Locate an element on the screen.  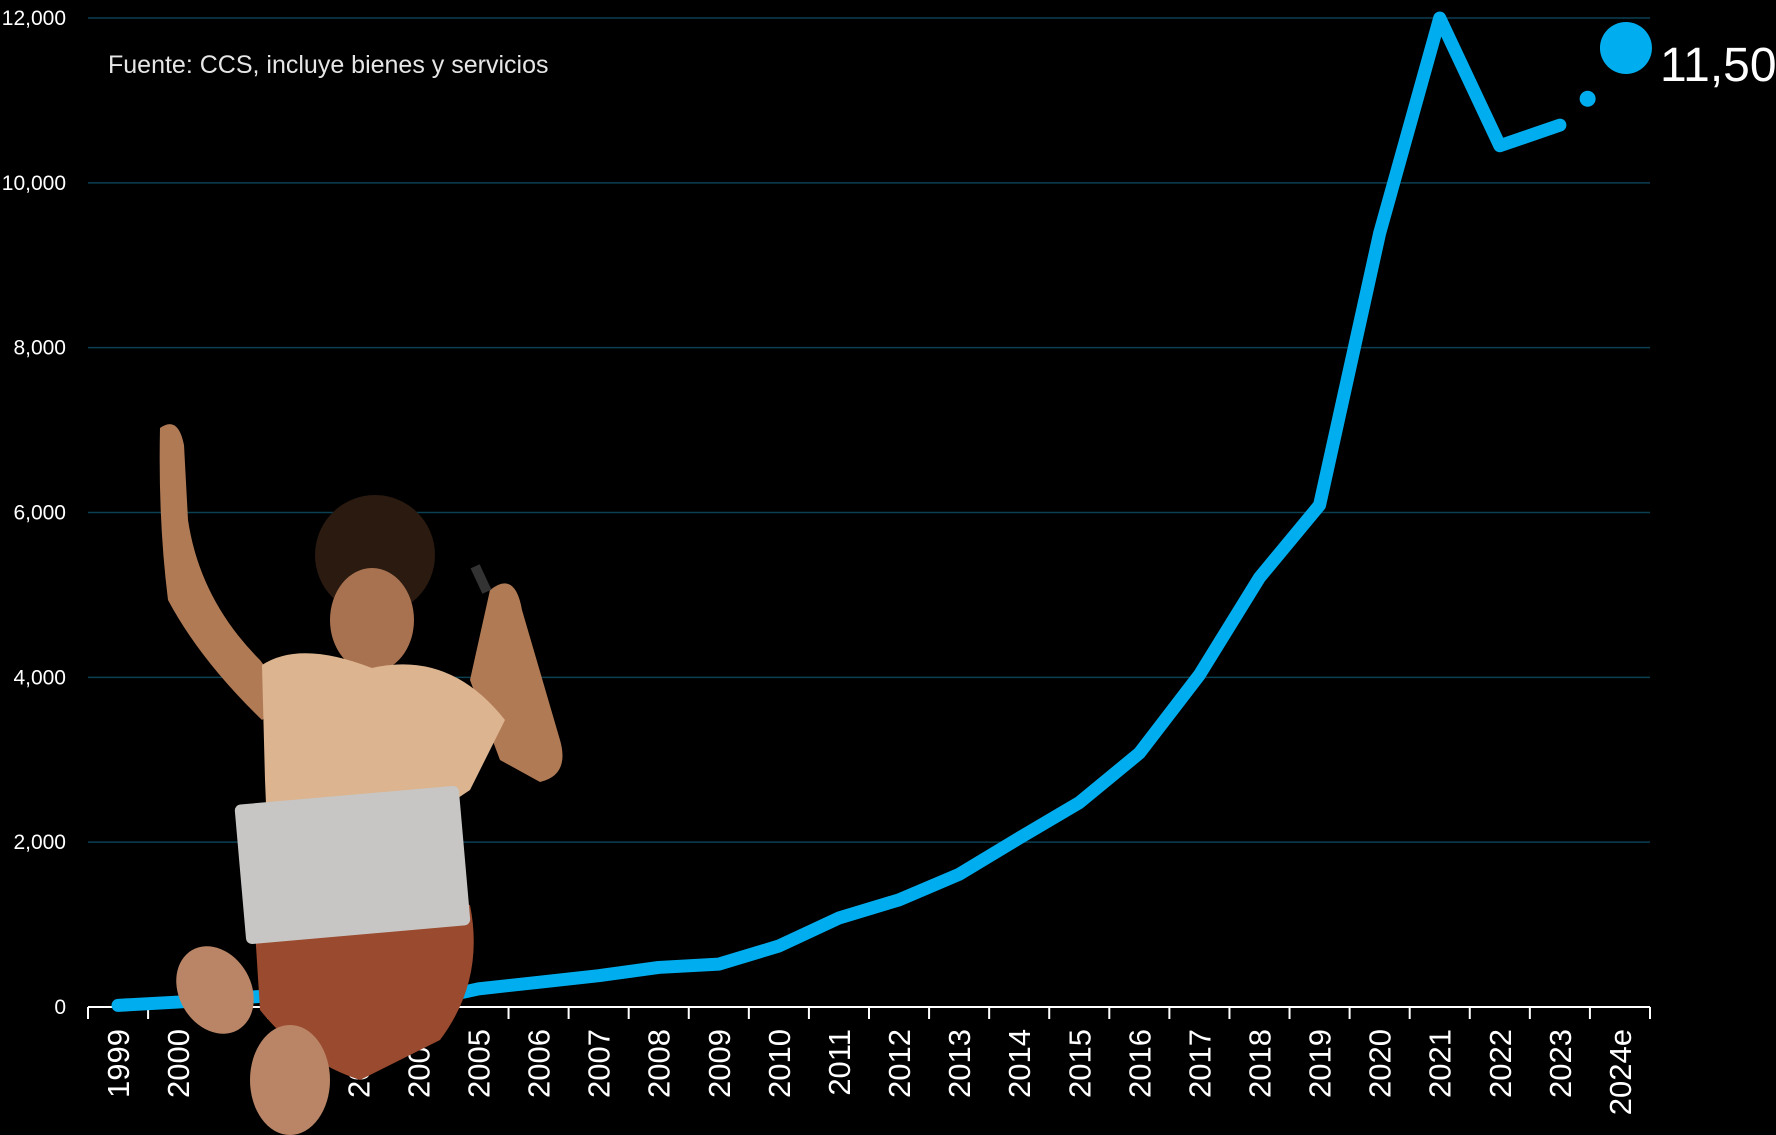
y-tick-label: 12,000 is located at coordinates (34, 18).